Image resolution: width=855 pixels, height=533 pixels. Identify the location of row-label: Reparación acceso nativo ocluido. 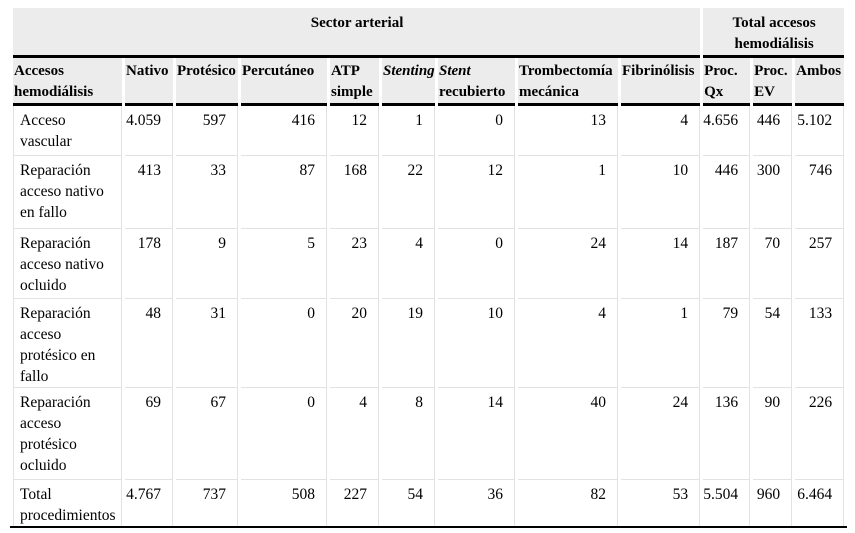
(67, 264).